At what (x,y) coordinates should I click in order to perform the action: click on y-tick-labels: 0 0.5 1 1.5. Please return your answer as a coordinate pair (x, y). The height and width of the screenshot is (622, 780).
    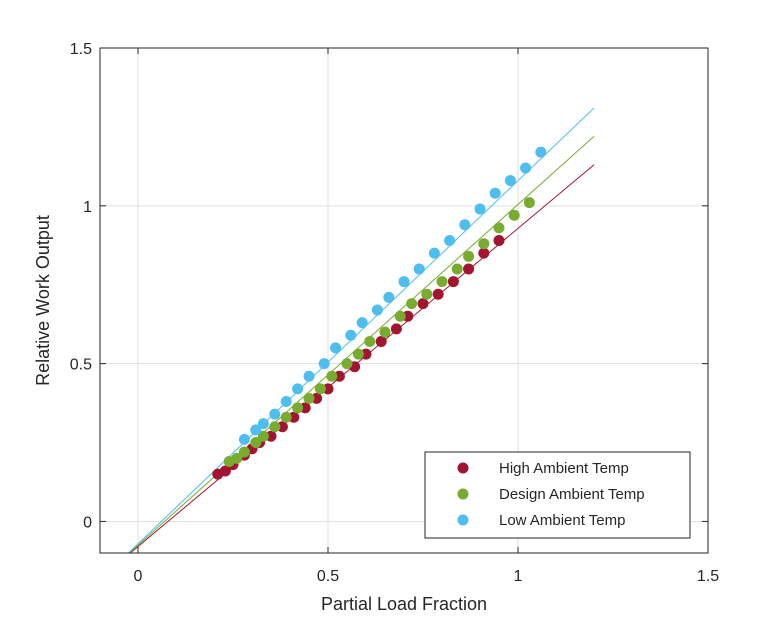
    Looking at the image, I should click on (81, 286).